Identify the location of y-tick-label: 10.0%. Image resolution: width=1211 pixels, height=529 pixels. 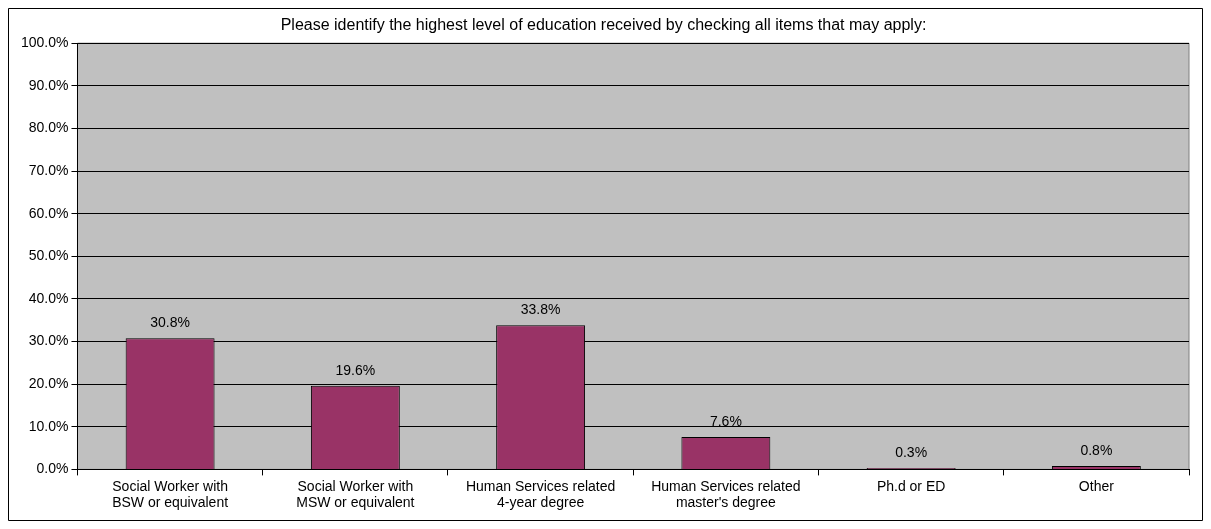
(48, 425).